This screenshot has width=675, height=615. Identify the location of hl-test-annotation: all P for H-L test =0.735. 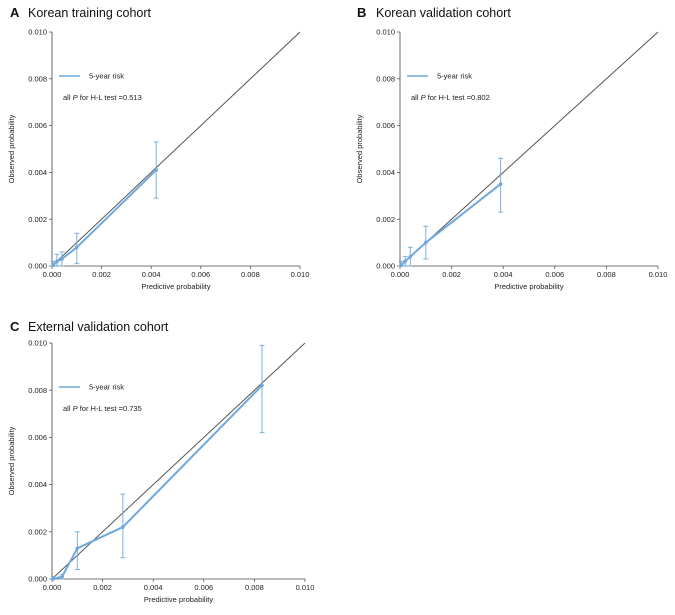
(102, 408).